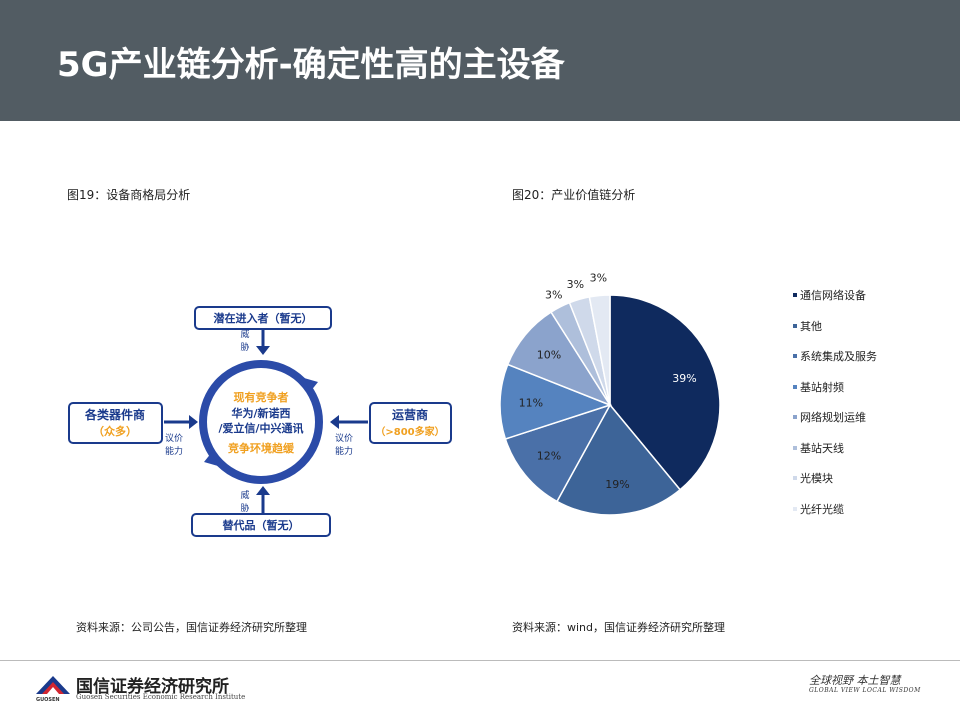 The height and width of the screenshot is (720, 960). I want to click on company-name-cn: 国信证券经济研究所, so click(152, 687).